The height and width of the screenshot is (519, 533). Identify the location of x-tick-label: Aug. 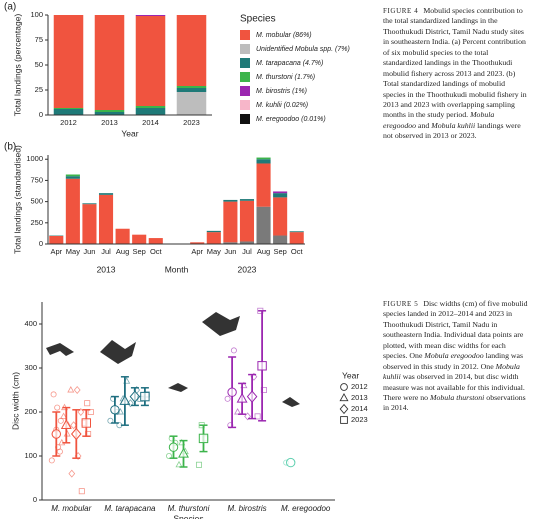
(122, 251).